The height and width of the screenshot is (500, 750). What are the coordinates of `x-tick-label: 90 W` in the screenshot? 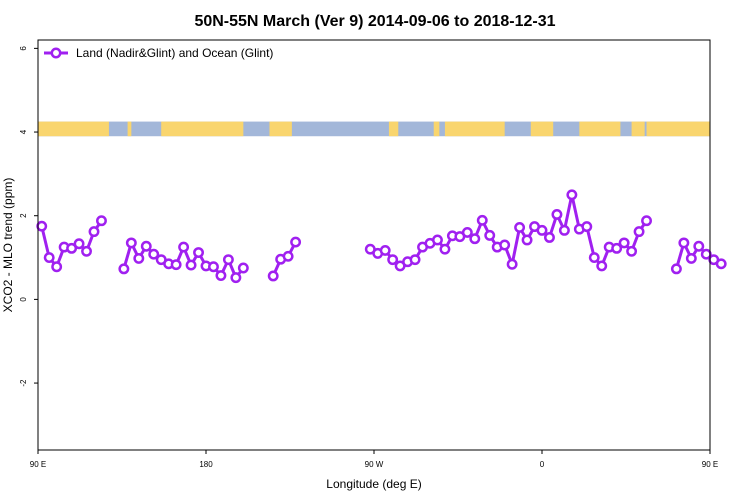 It's located at (374, 464).